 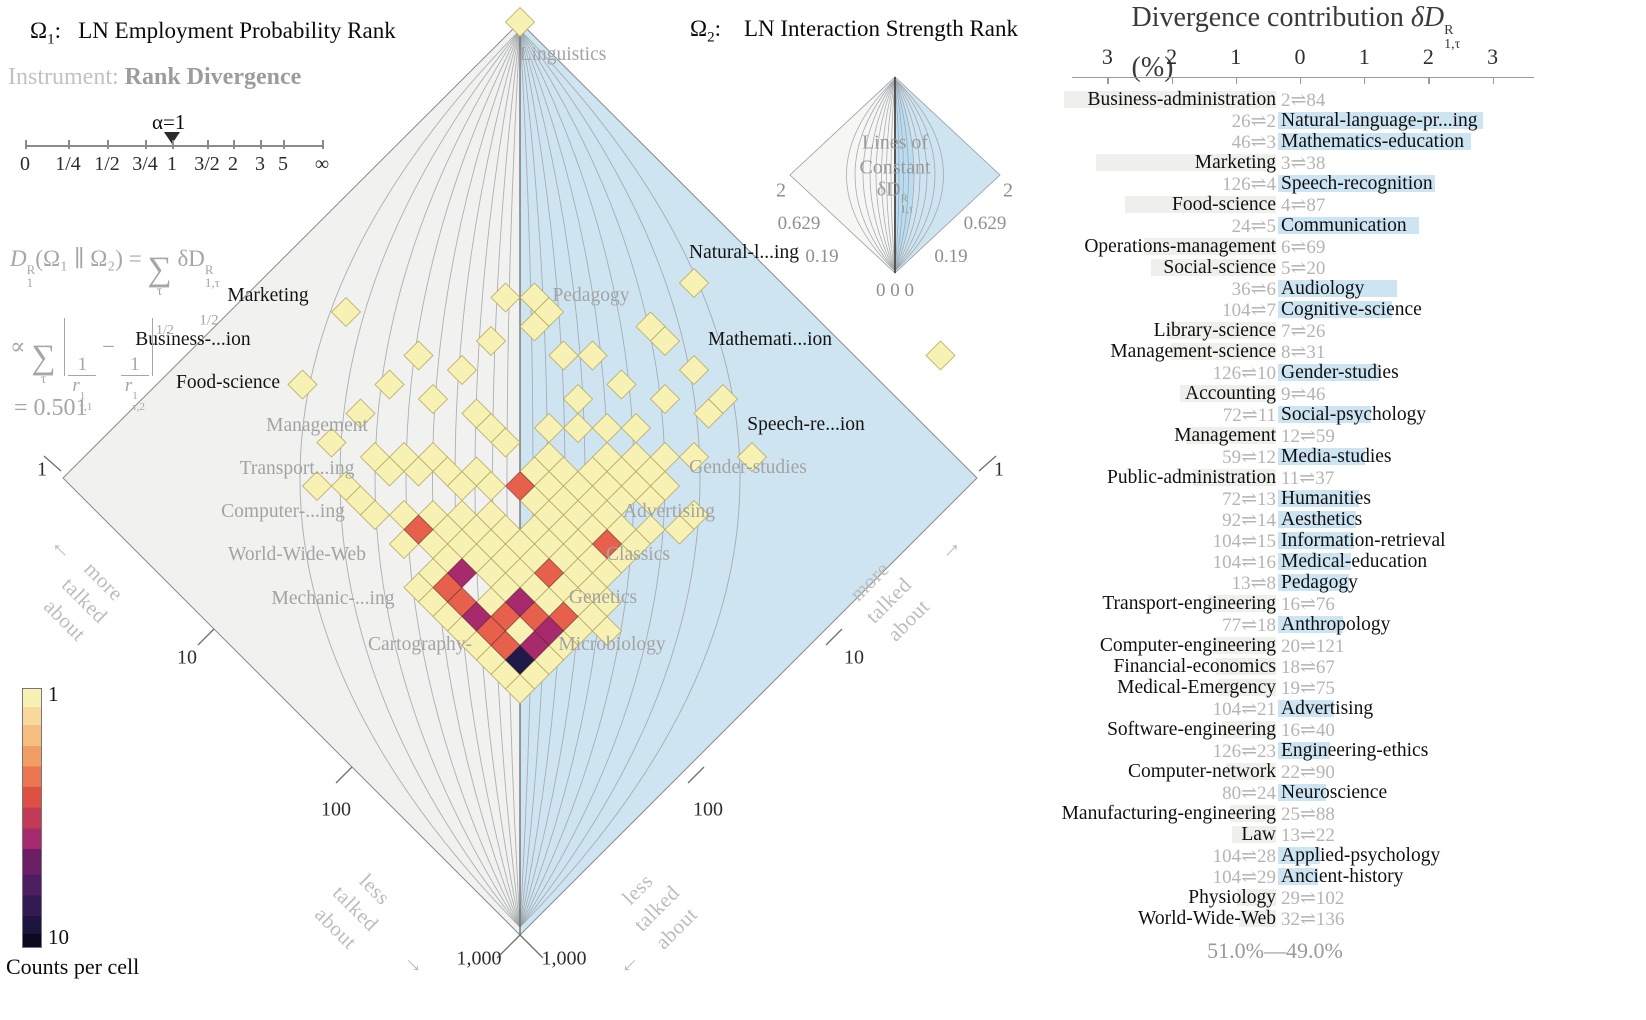 What do you see at coordinates (1296, 42) in the screenshot?
I see `divergence-panel-title: Divergence contribution δD R 1,τ (%)` at bounding box center [1296, 42].